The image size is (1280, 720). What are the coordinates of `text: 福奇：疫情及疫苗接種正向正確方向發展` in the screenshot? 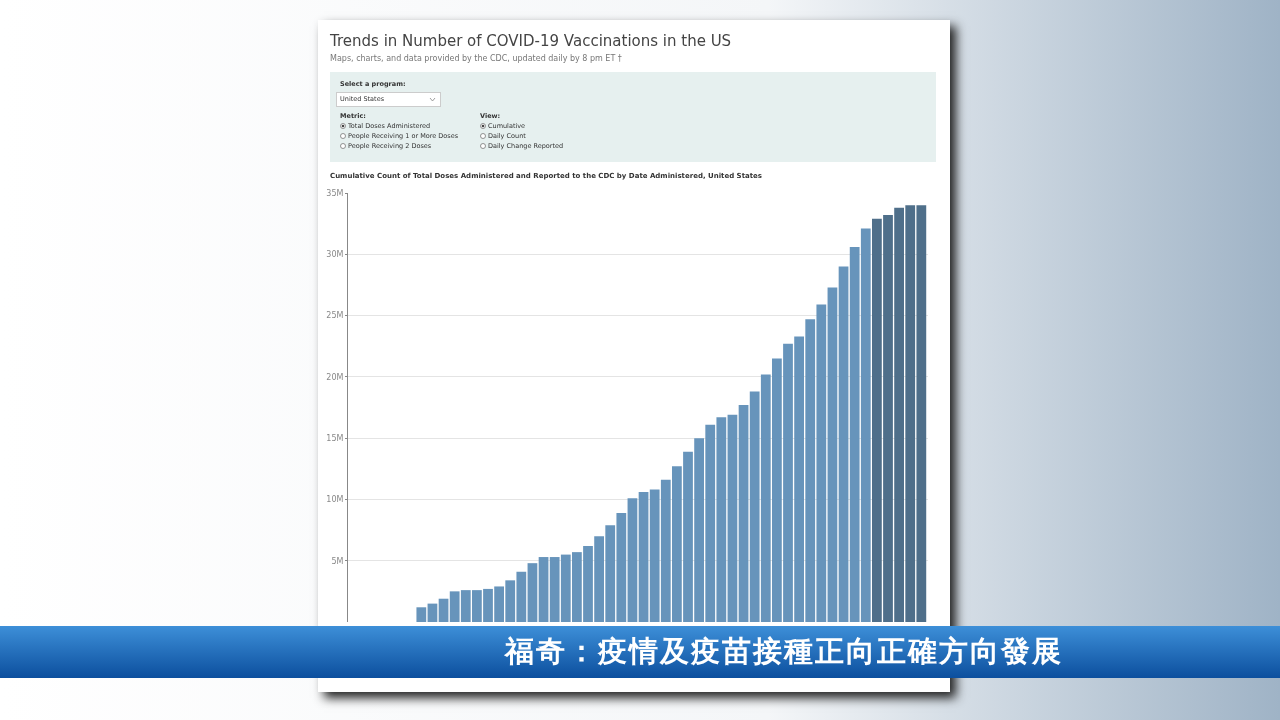 It's located at (784, 651).